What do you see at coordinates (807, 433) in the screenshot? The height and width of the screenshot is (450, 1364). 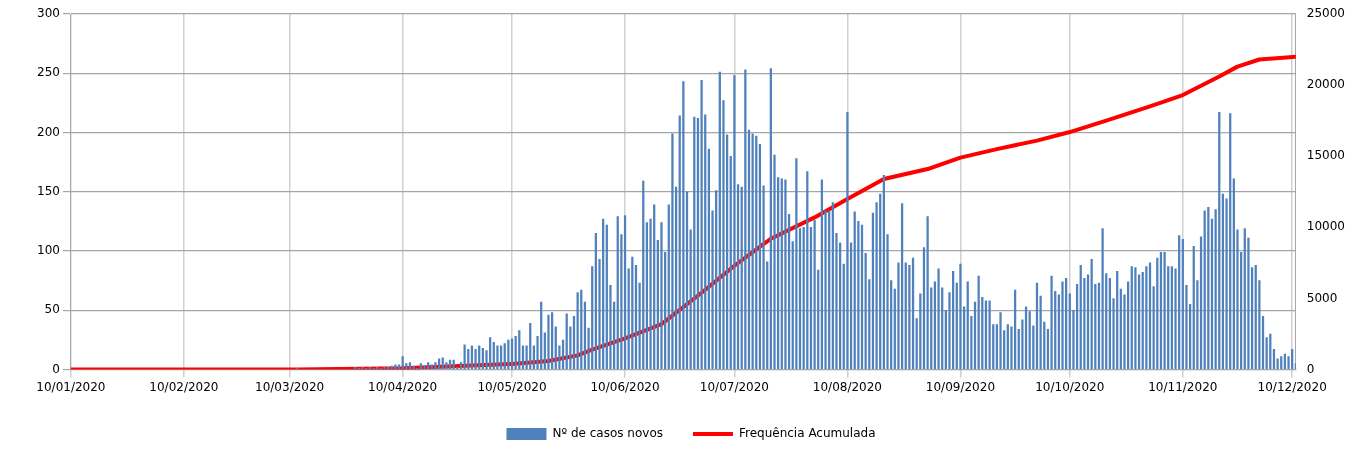 I see `legend-label: Frequência Acumulada` at bounding box center [807, 433].